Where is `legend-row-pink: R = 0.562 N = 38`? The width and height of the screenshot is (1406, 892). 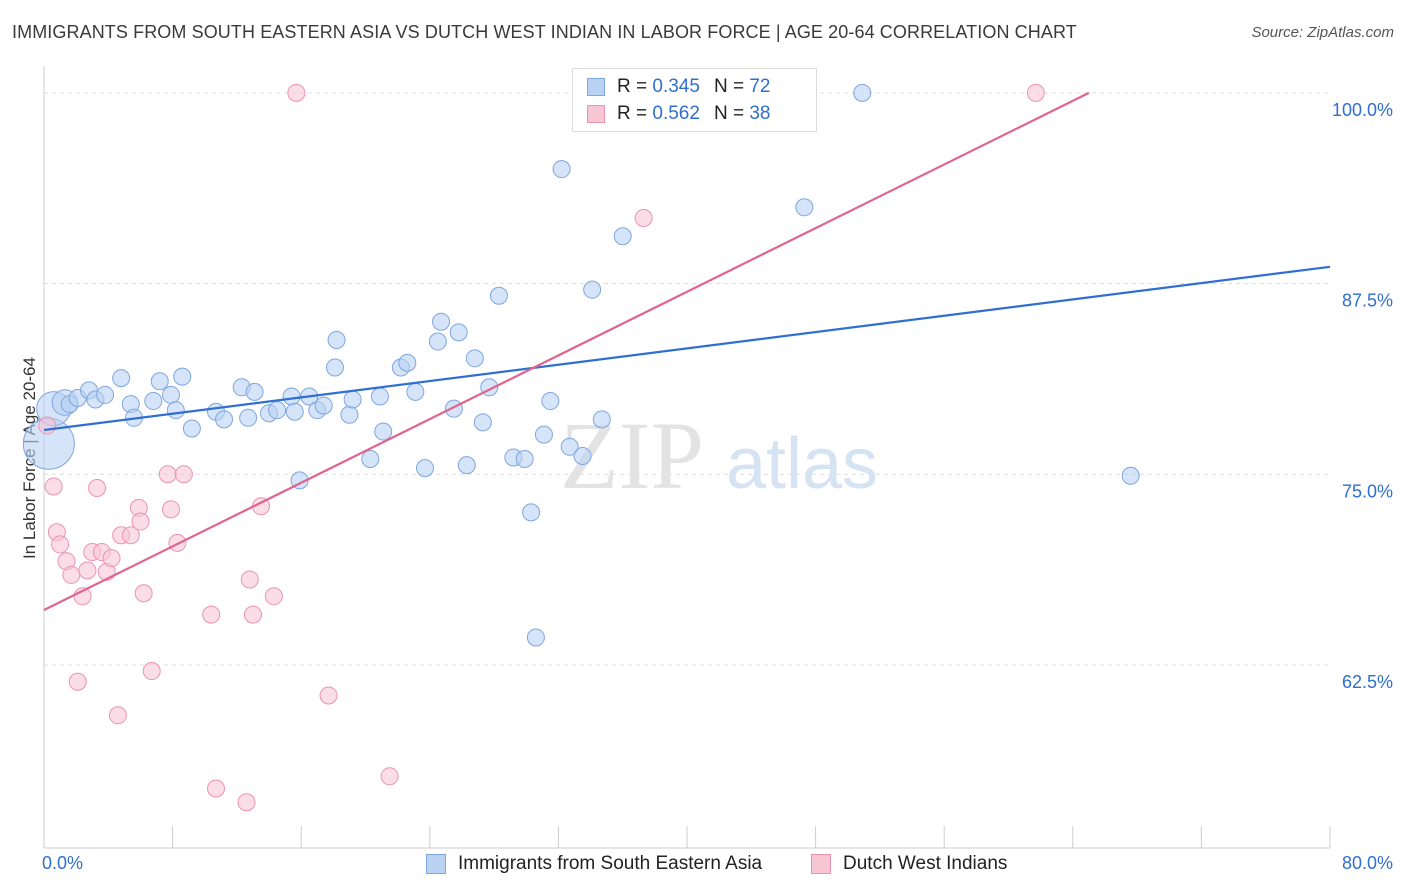 legend-row-pink: R = 0.562 N = 38 is located at coordinates (678, 114).